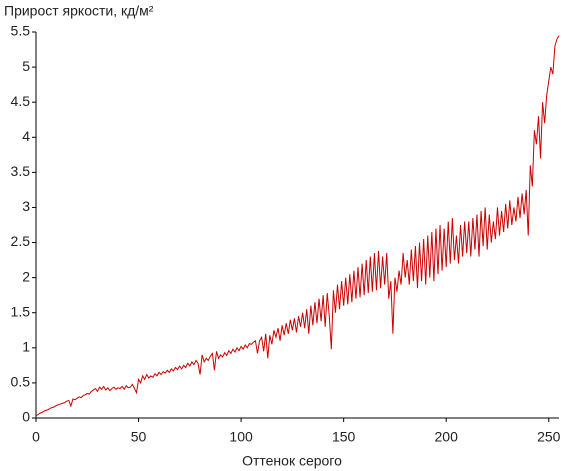 This screenshot has height=471, width=562. I want to click on y-tick-label: 5.5, so click(21, 31).